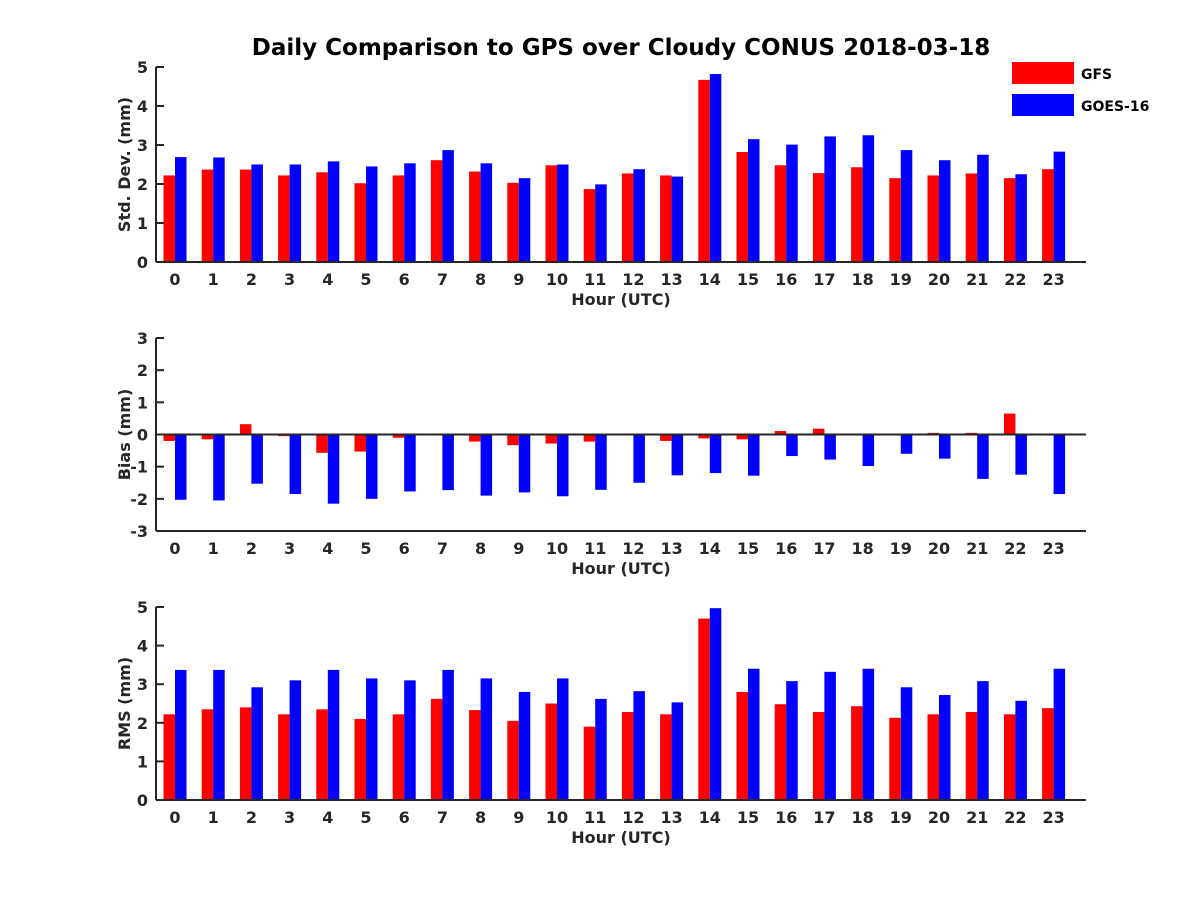 The width and height of the screenshot is (1200, 900). I want to click on legend: GFS GOES-16, so click(1080, 89).